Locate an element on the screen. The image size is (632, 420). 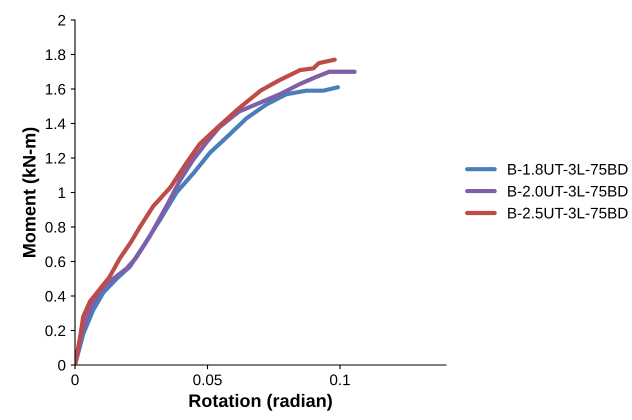
y-tick-label: 0 is located at coordinates (62, 365).